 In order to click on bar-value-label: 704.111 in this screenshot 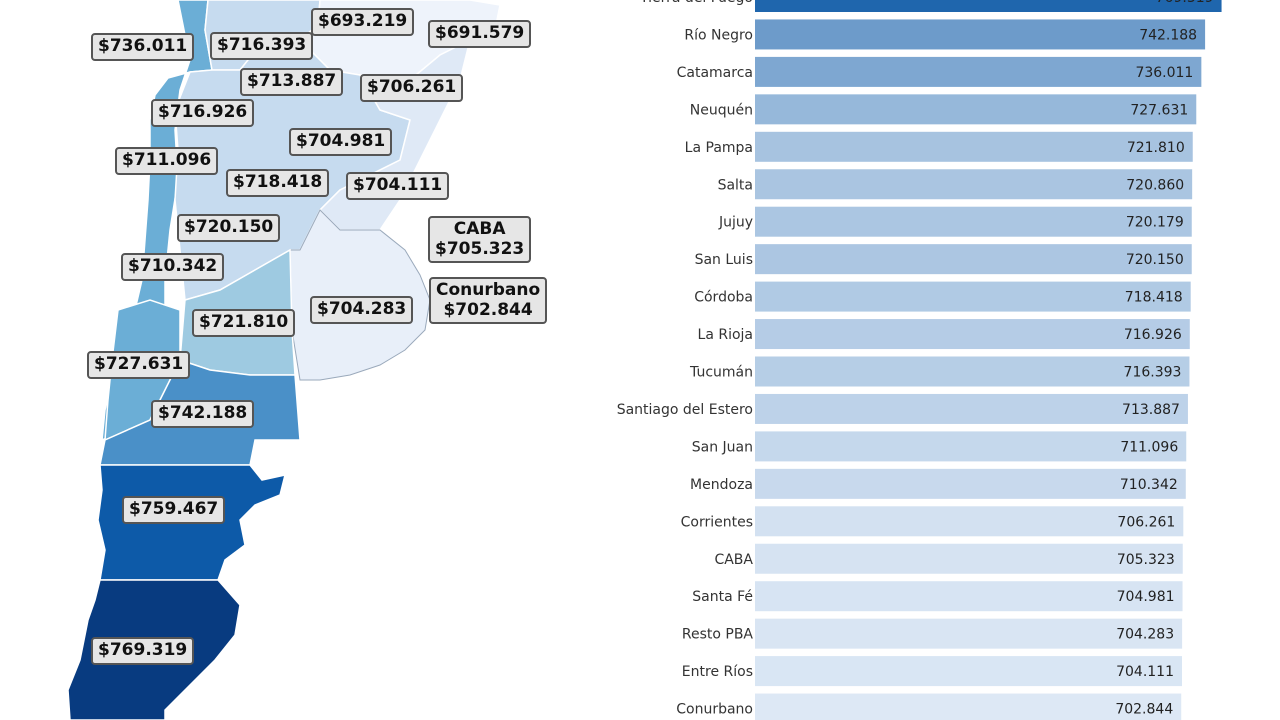, I will do `click(1145, 672)`.